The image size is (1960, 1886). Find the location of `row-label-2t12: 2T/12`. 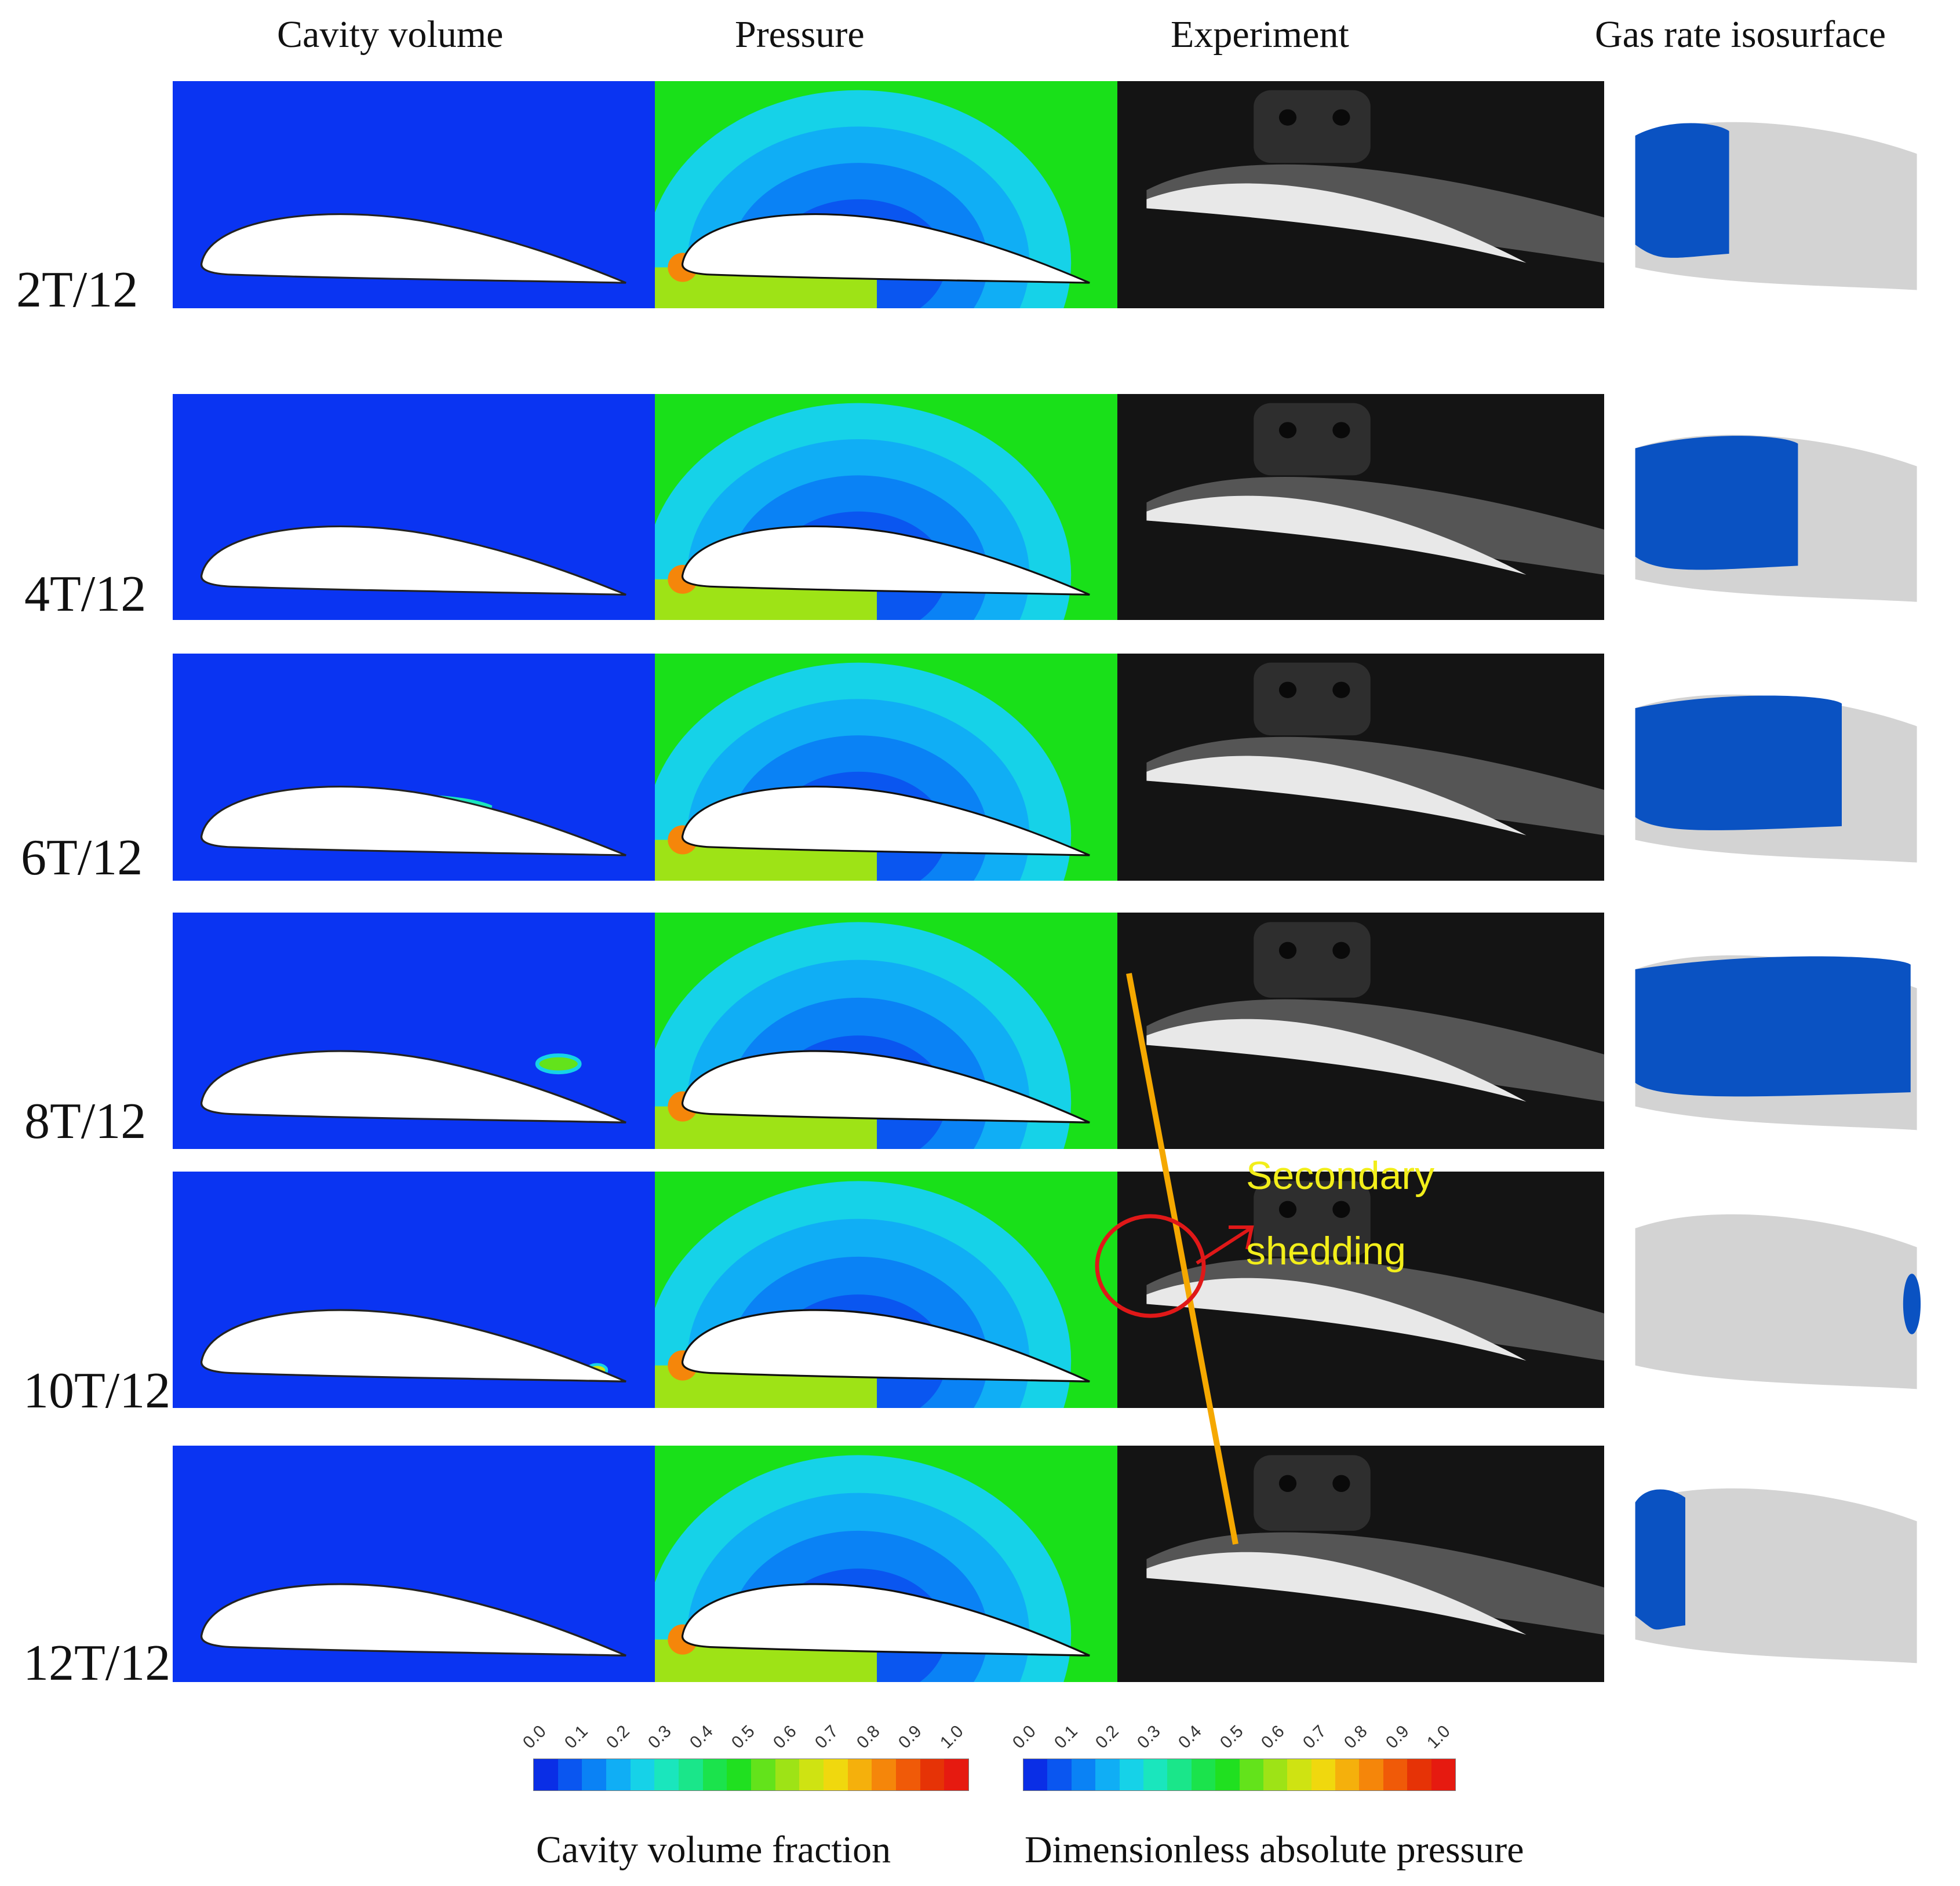

row-label-2t12: 2T/12 is located at coordinates (77, 290).